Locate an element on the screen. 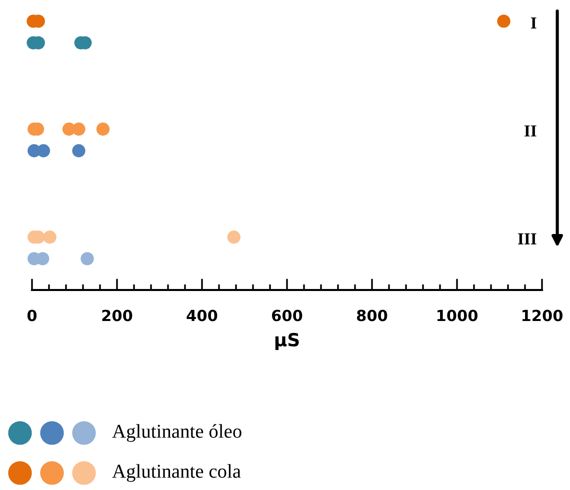  y-tick-label: III is located at coordinates (527, 238).